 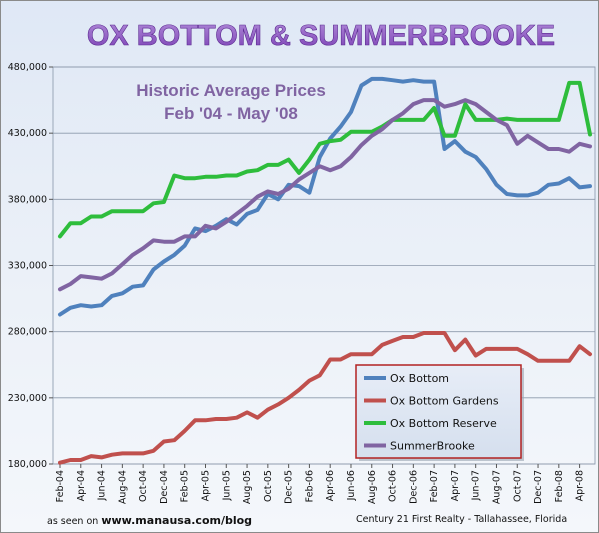 I want to click on x-tick-label: Apr-06, so click(x=330, y=485).